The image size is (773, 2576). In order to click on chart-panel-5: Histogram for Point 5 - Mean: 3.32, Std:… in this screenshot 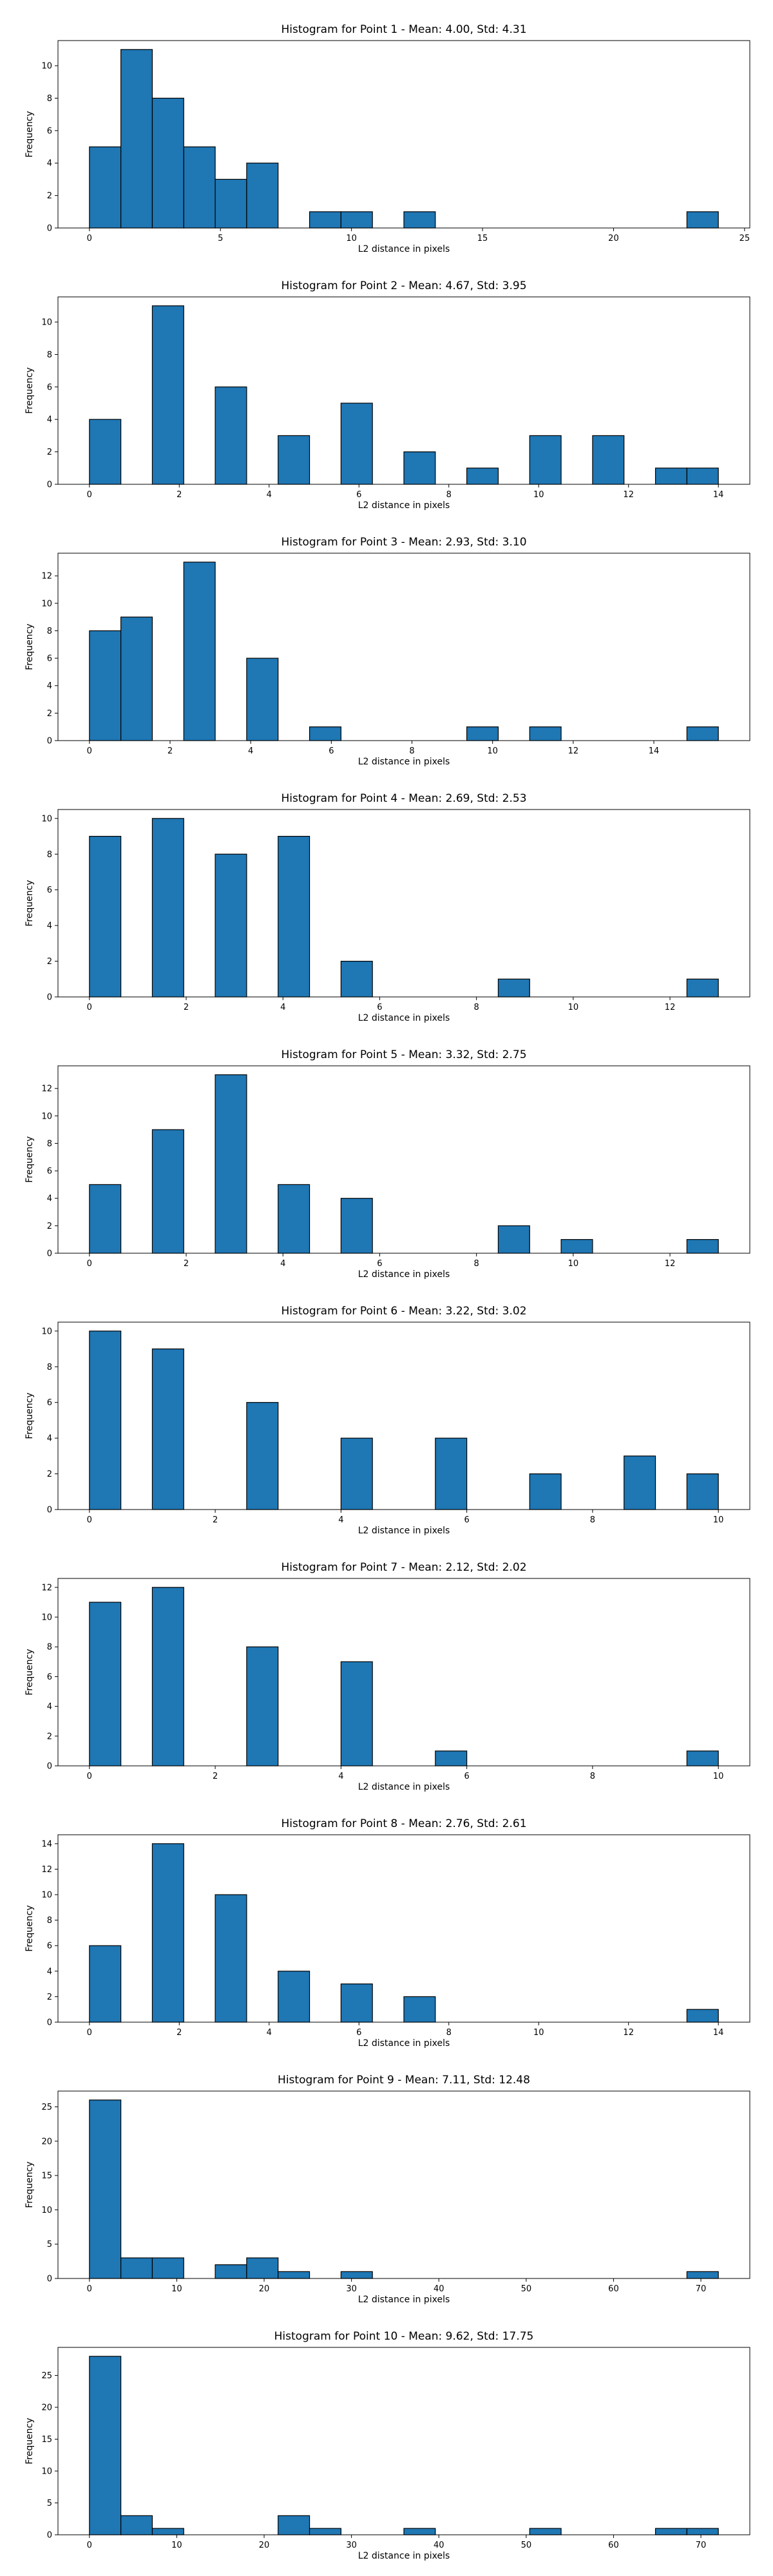, I will do `click(387, 1164)`.